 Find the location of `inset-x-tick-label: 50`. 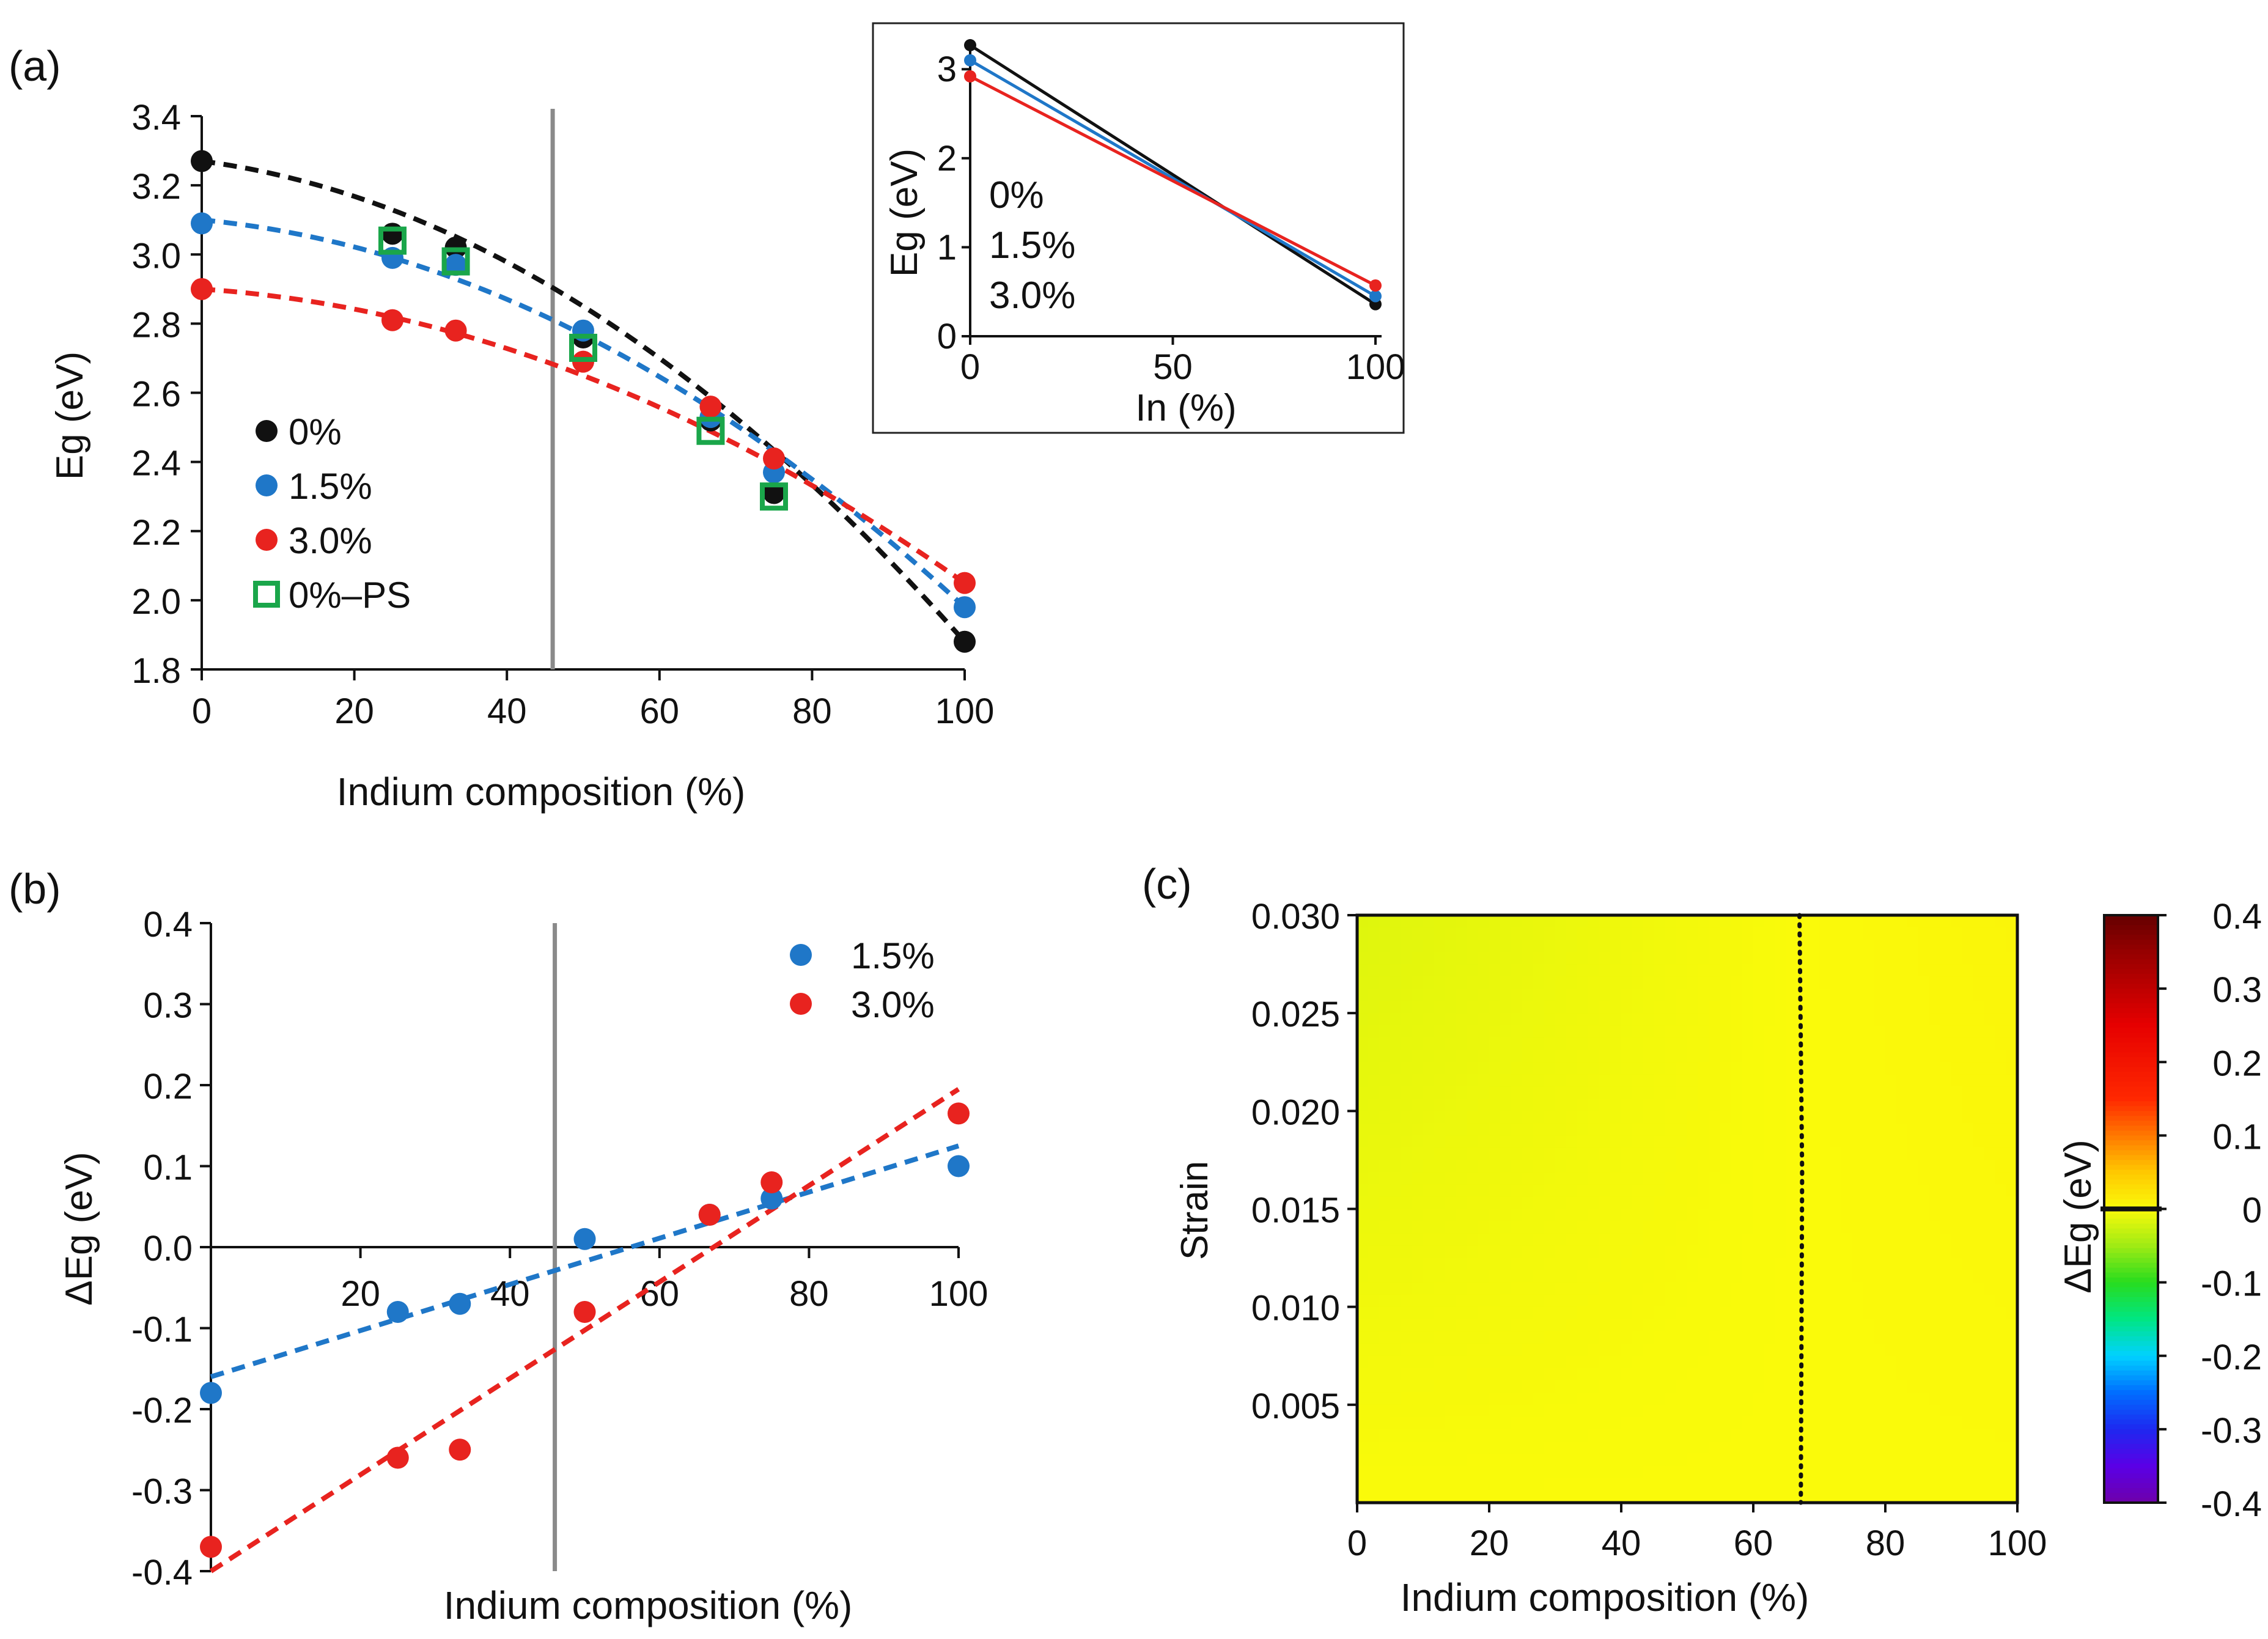

inset-x-tick-label: 50 is located at coordinates (1173, 367).